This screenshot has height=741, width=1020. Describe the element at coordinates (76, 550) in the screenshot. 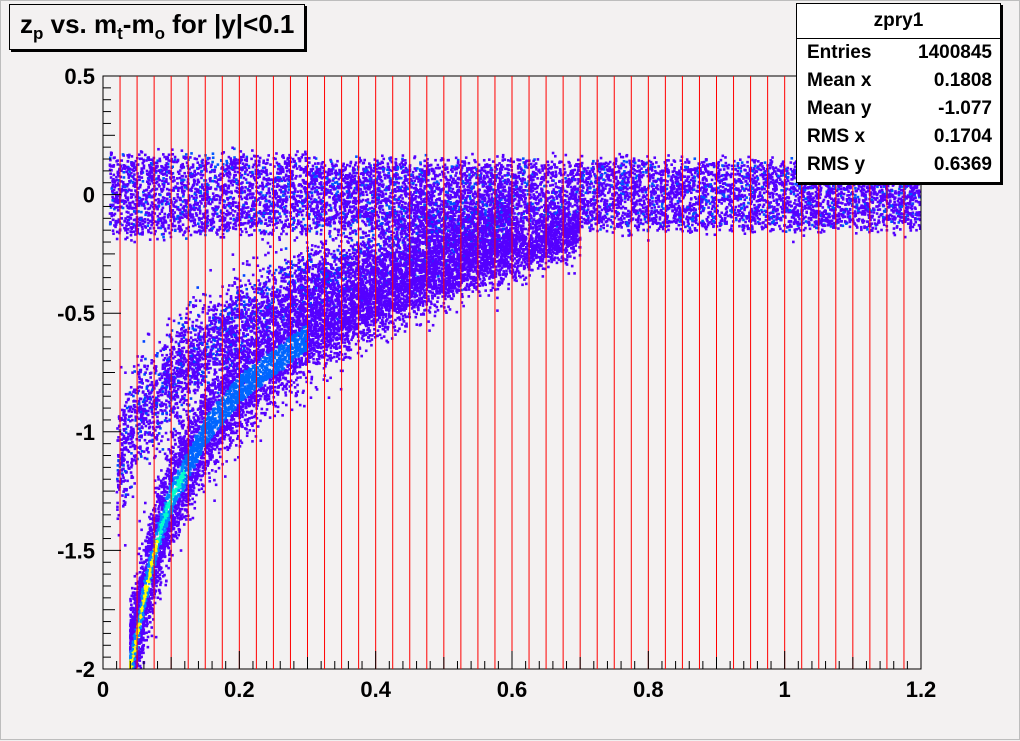

I see `y-tick-label: -1.5` at that location.